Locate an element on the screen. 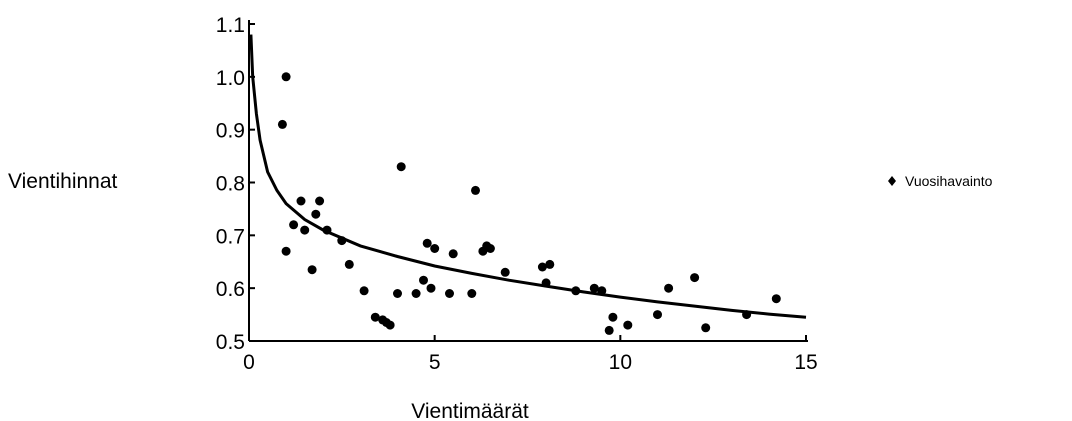 This screenshot has height=421, width=1072. x-tick-label: 5 is located at coordinates (435, 362).